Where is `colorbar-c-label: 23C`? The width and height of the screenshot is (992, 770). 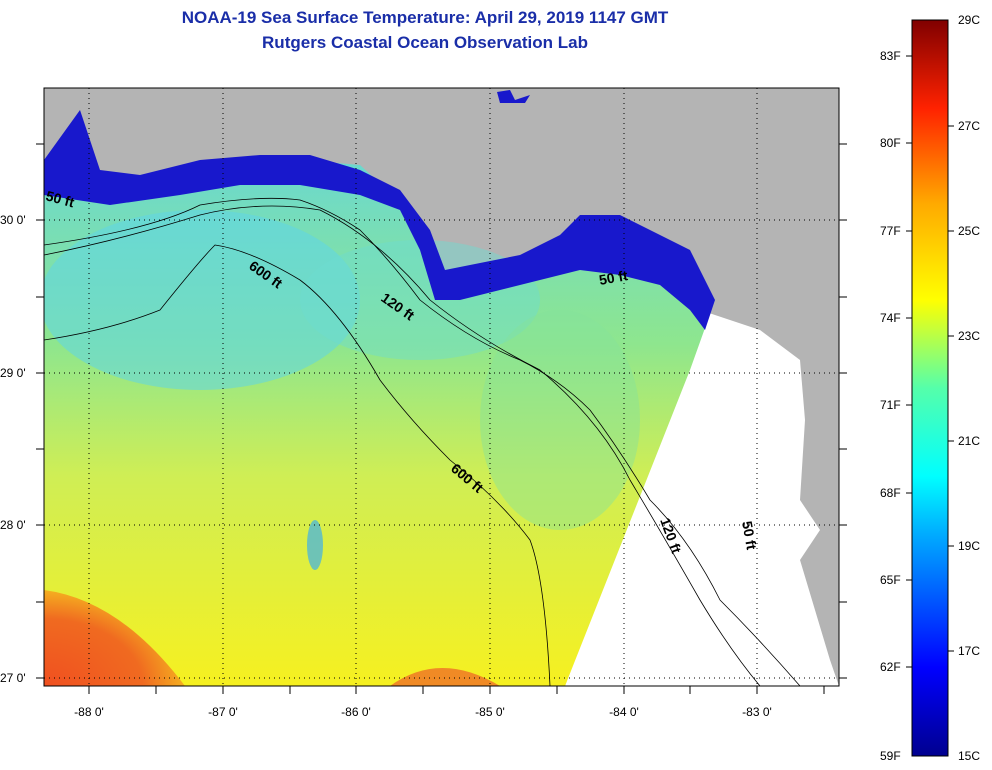 colorbar-c-label: 23C is located at coordinates (969, 336).